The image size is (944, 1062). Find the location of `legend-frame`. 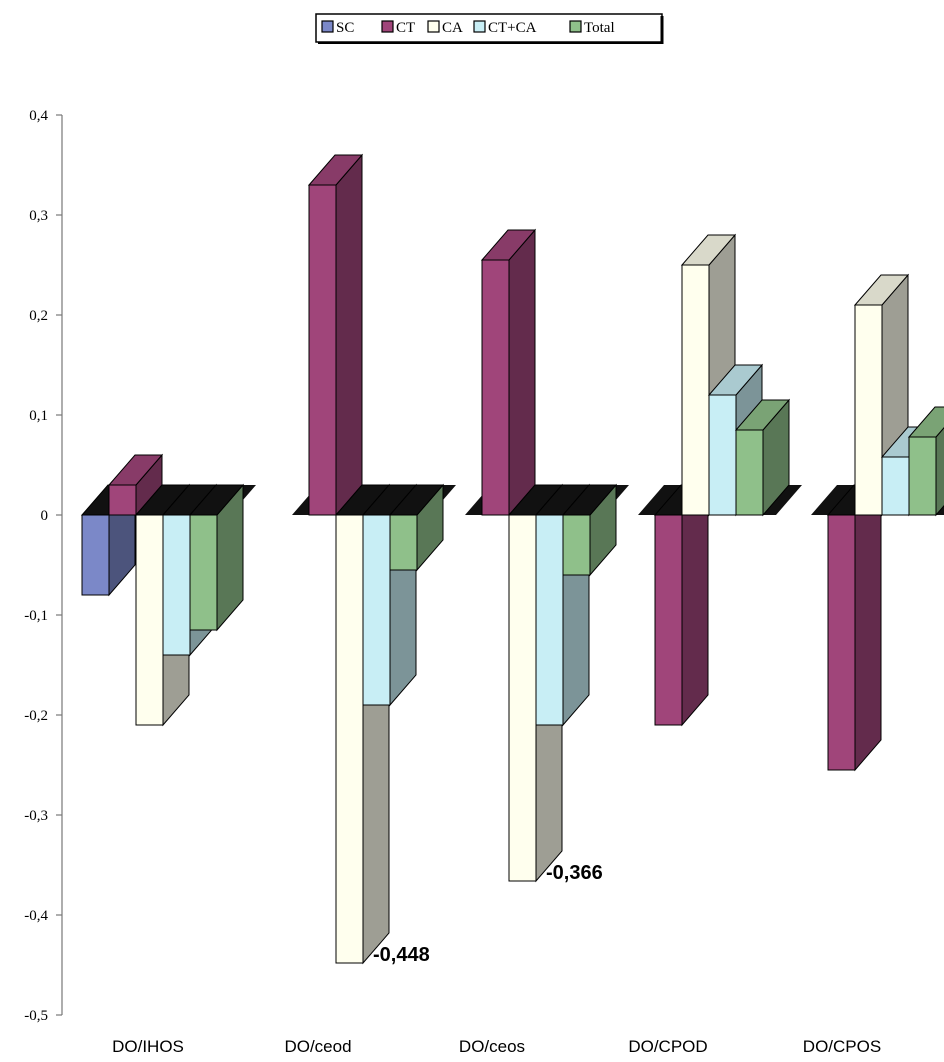

legend-frame is located at coordinates (489, 28).